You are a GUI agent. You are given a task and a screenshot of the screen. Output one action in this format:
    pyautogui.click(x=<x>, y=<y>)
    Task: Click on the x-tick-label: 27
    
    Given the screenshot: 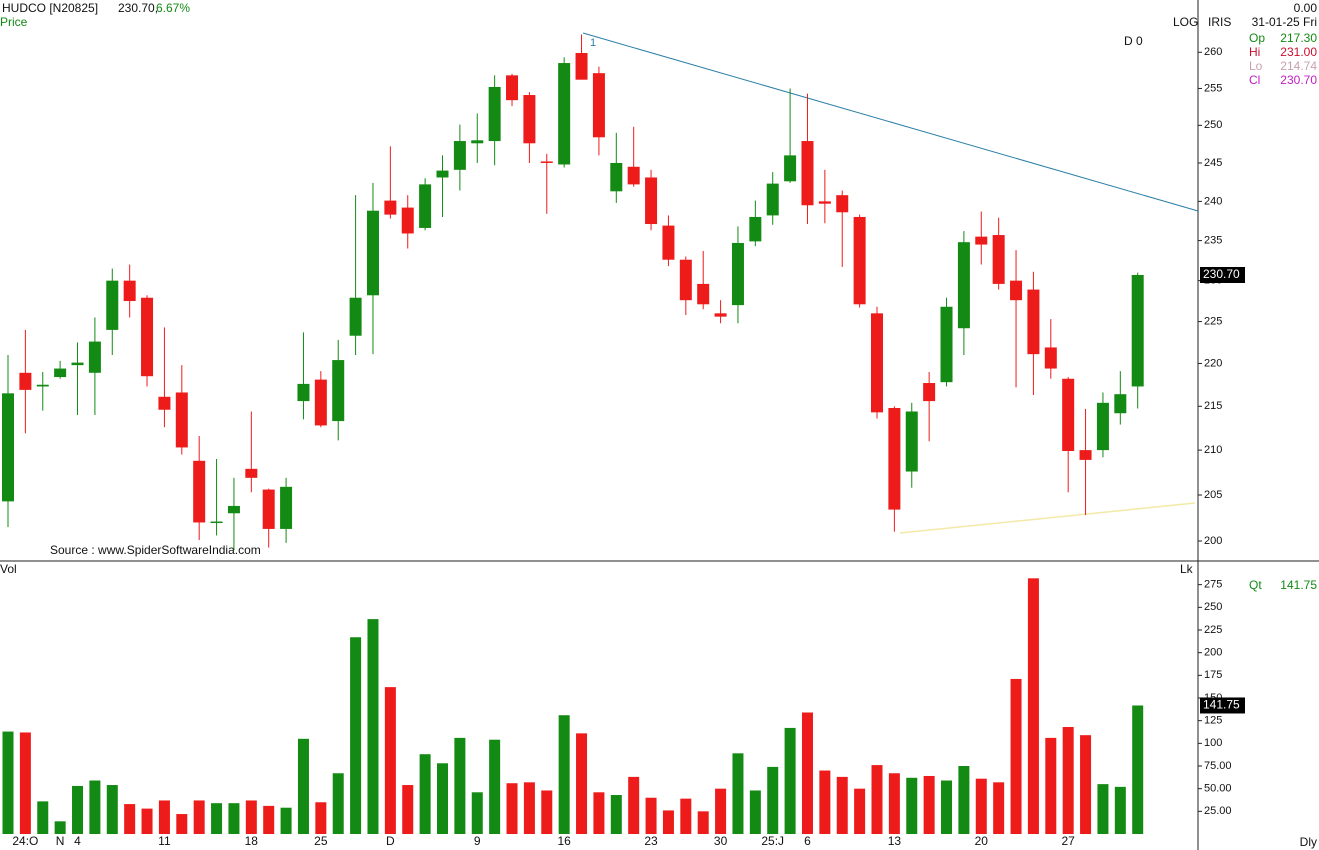 What is the action you would take?
    pyautogui.click(x=1069, y=841)
    